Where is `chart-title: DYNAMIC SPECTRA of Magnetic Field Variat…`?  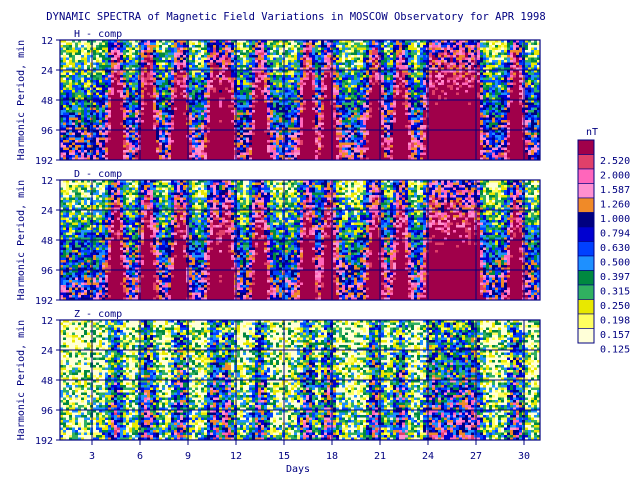
chart-title: DYNAMIC SPECTRA of Magnetic Field Variat… is located at coordinates (295, 17).